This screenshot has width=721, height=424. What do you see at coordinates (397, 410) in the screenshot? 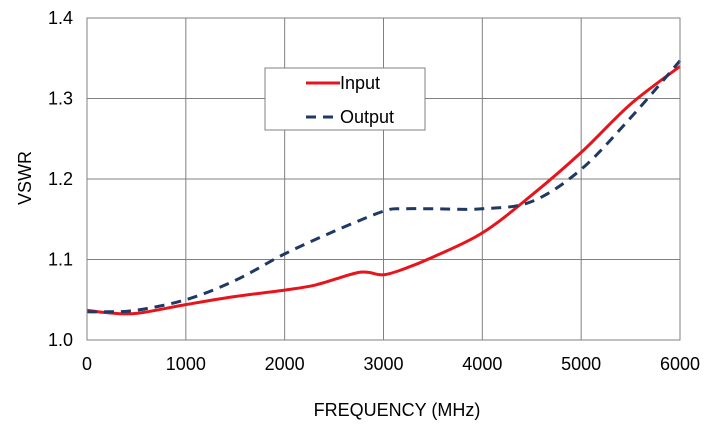
I see `x-axis-title: FREQUENCY (MHz)` at bounding box center [397, 410].